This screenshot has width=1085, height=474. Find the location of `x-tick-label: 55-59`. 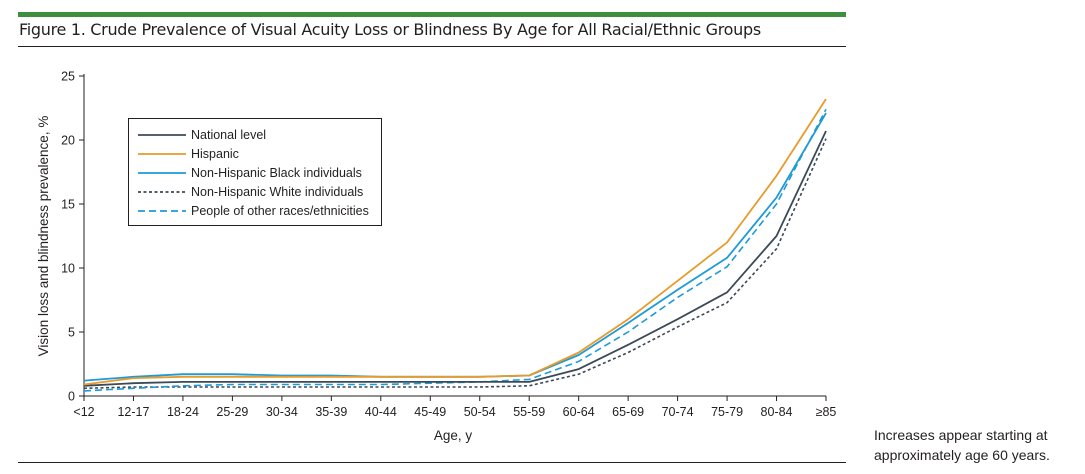

x-tick-label: 55-59 is located at coordinates (529, 412).